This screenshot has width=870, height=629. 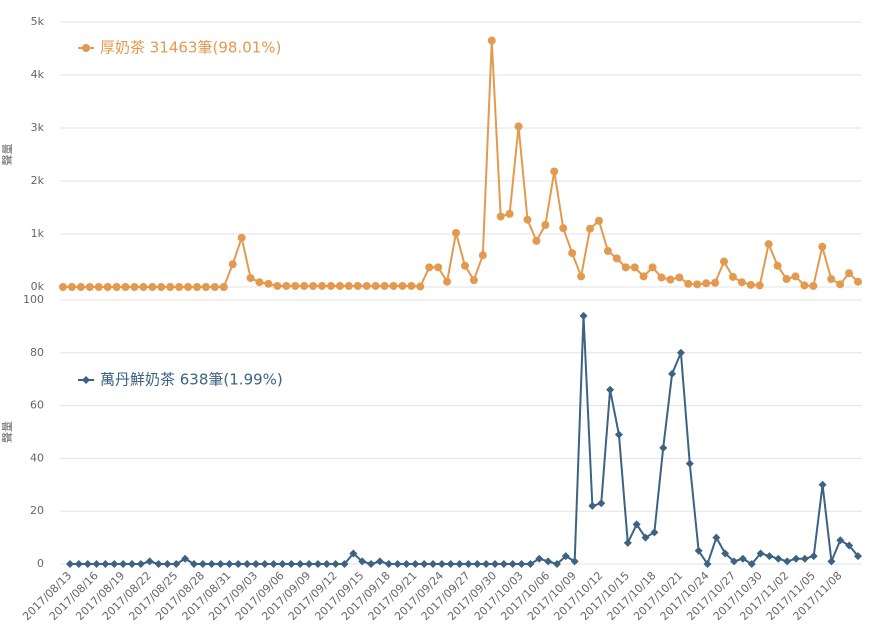 What do you see at coordinates (37, 405) in the screenshot?
I see `y-tick-label: 60` at bounding box center [37, 405].